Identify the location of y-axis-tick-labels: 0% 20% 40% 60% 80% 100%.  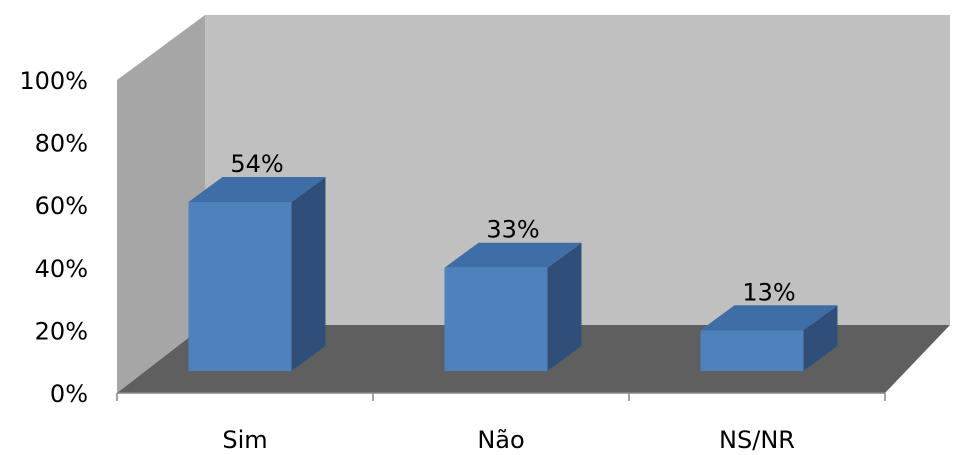
(53, 237).